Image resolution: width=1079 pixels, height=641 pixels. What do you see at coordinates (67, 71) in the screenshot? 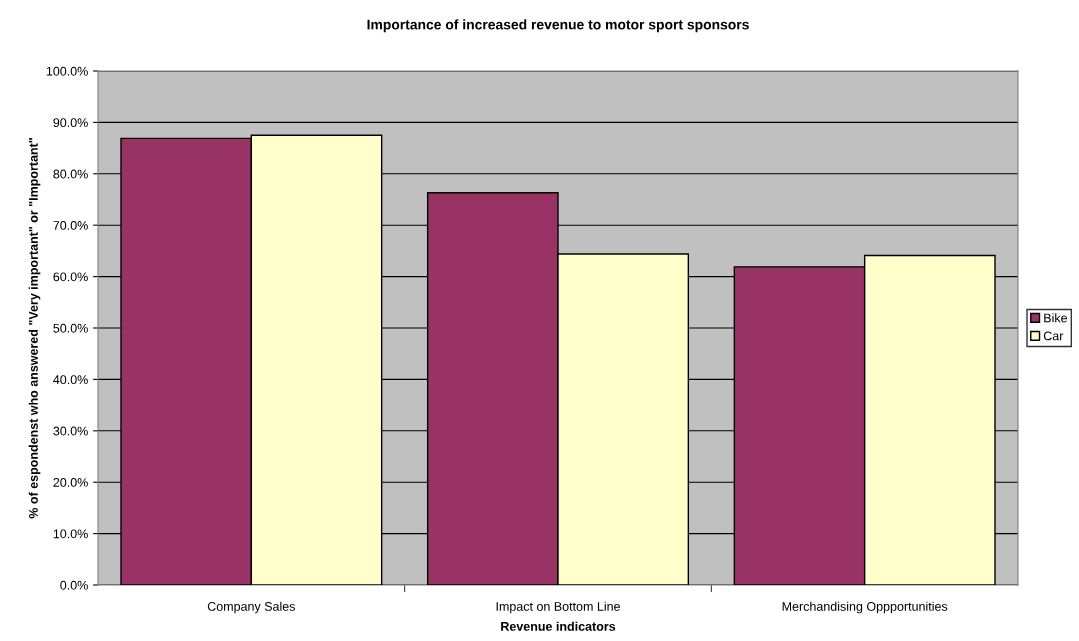
I see `y-tick-label: 100.0%` at bounding box center [67, 71].